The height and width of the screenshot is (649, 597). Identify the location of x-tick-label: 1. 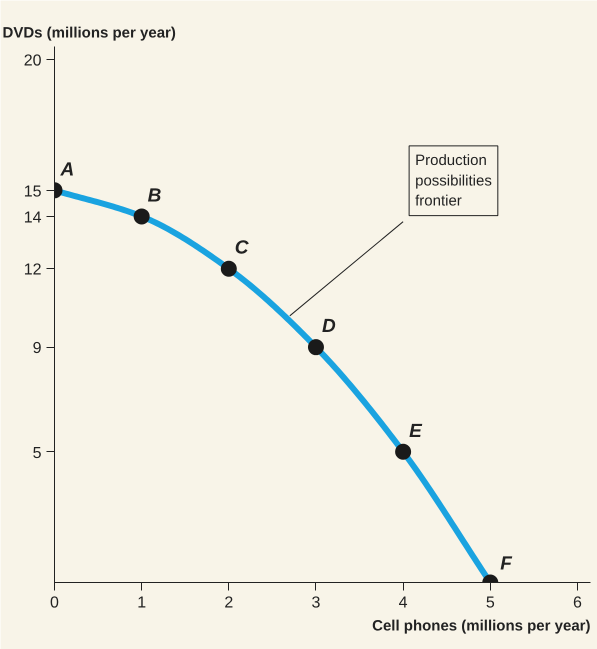
(141, 603).